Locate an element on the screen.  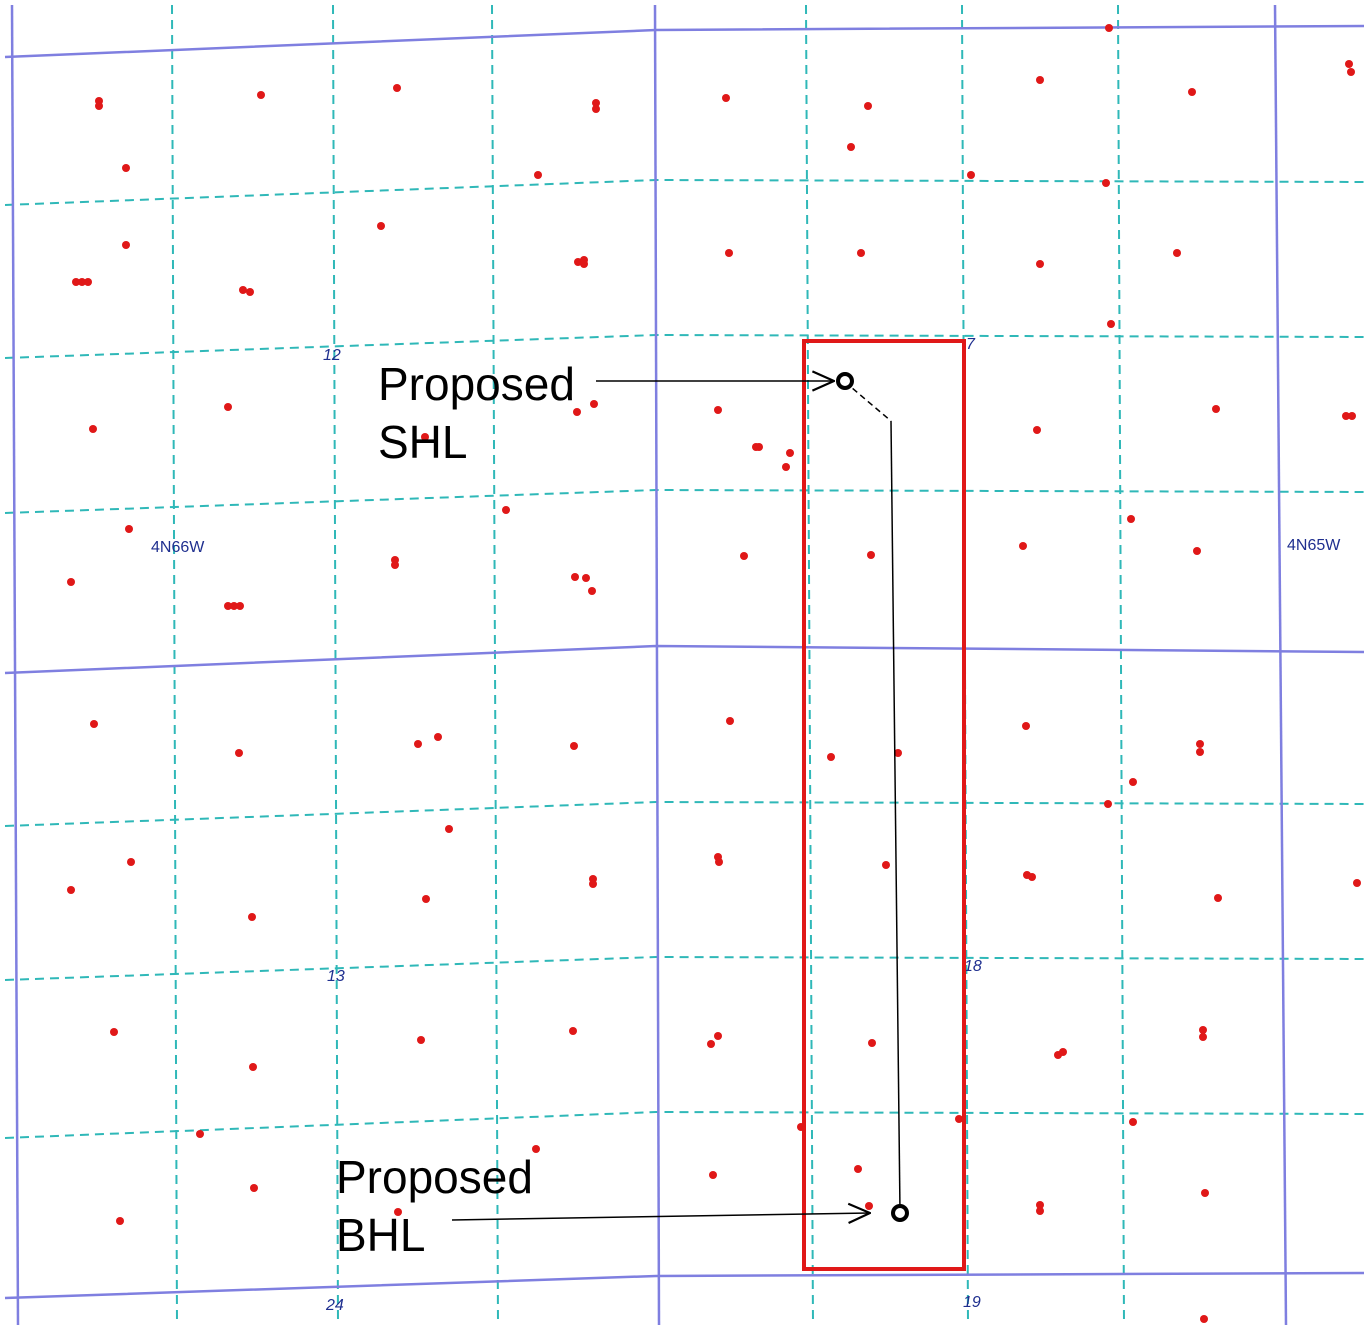
bhl-marker is located at coordinates (900, 1213).